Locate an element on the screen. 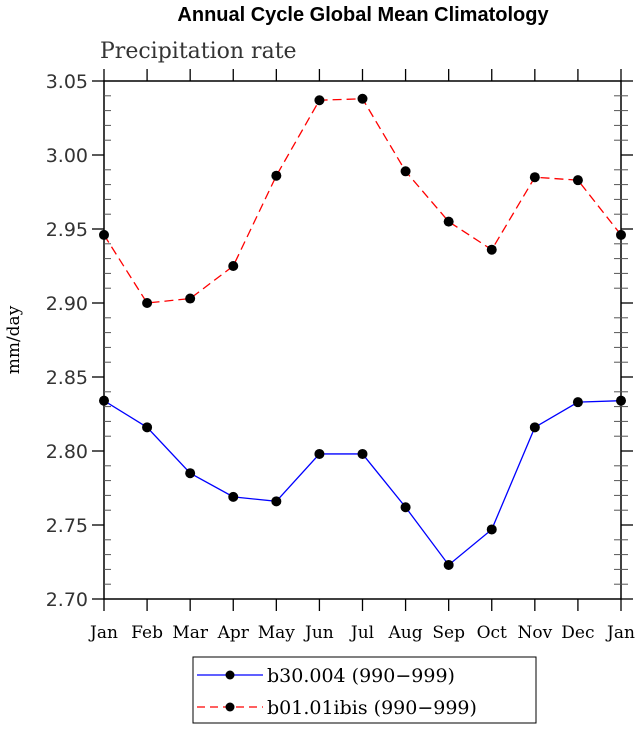 The height and width of the screenshot is (733, 638). x-tick-label: Oct is located at coordinates (492, 633).